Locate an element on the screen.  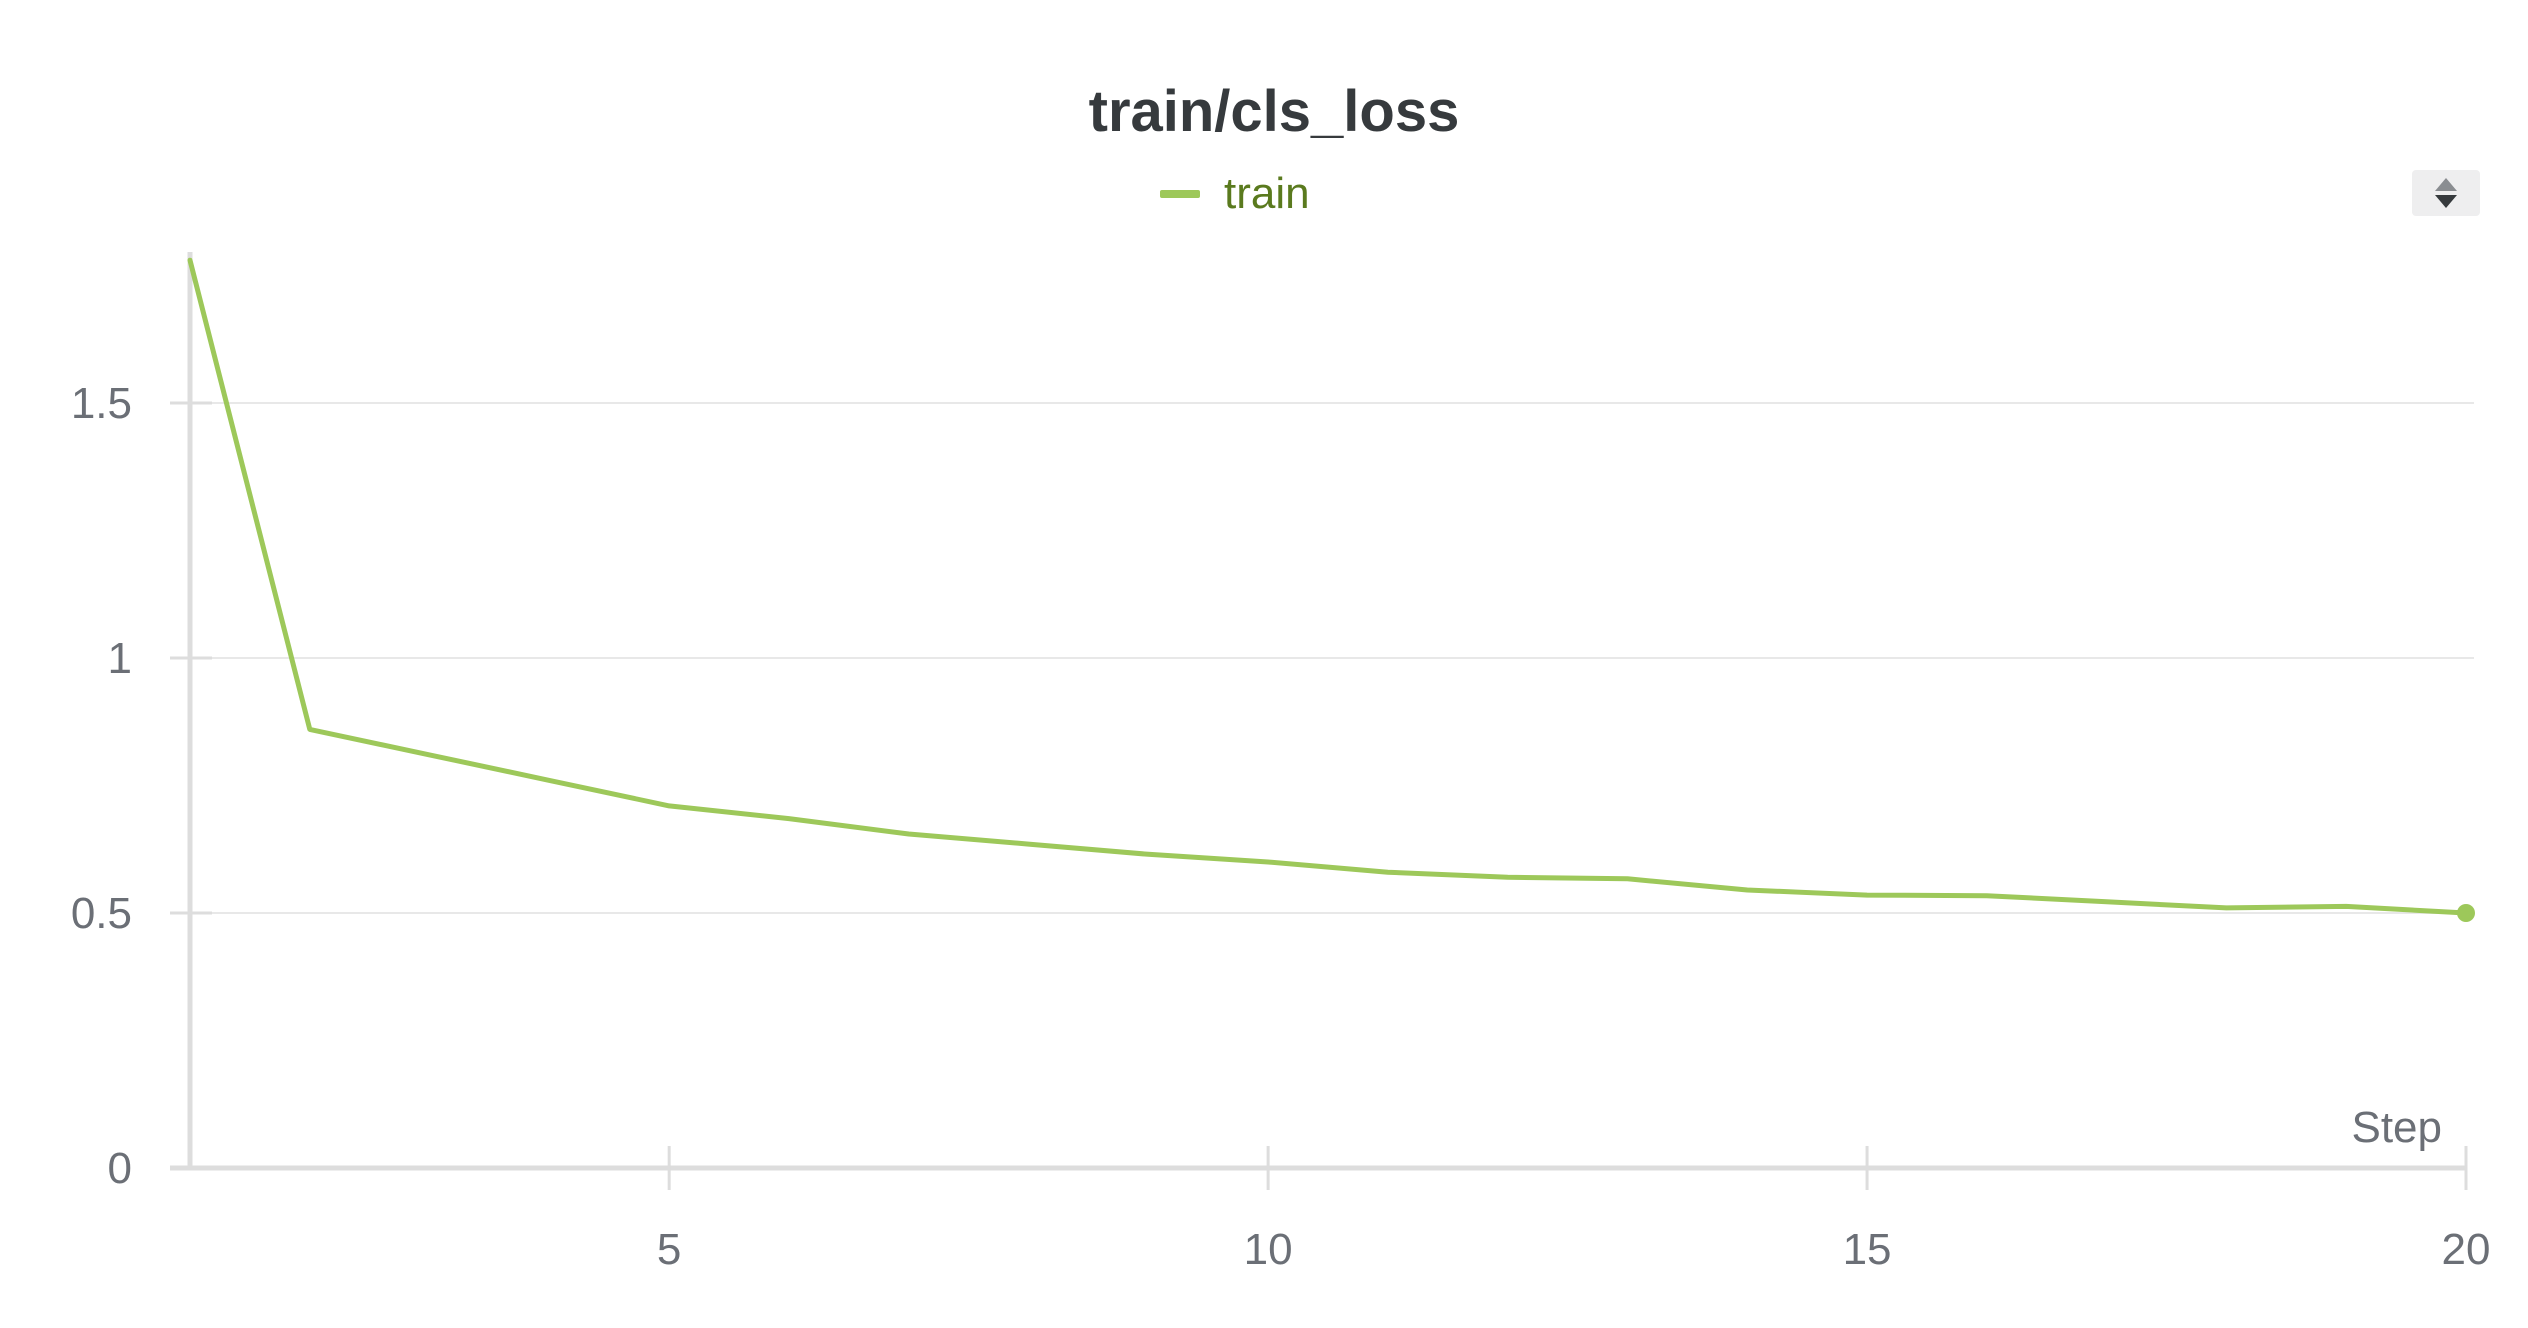
x-tick-label-2: 15 is located at coordinates (1867, 1249).